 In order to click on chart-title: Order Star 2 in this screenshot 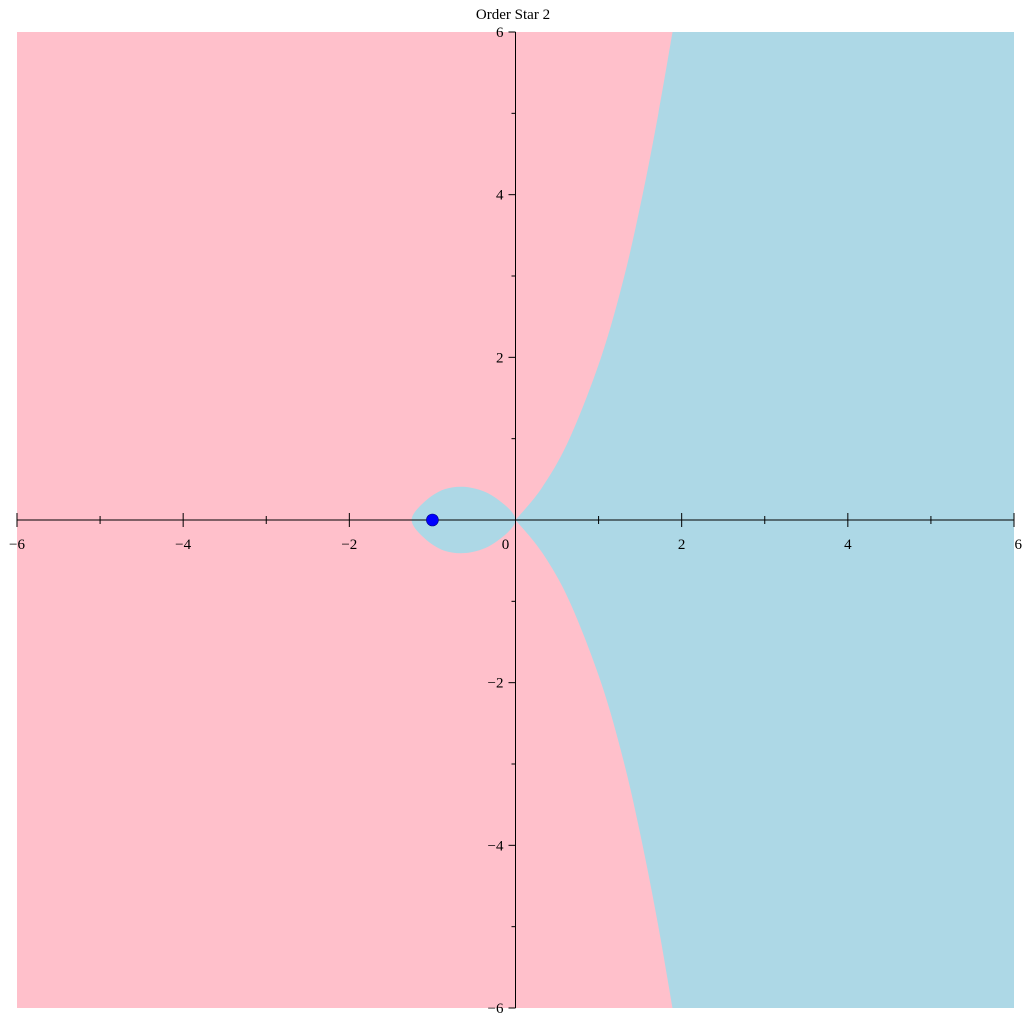, I will do `click(513, 15)`.